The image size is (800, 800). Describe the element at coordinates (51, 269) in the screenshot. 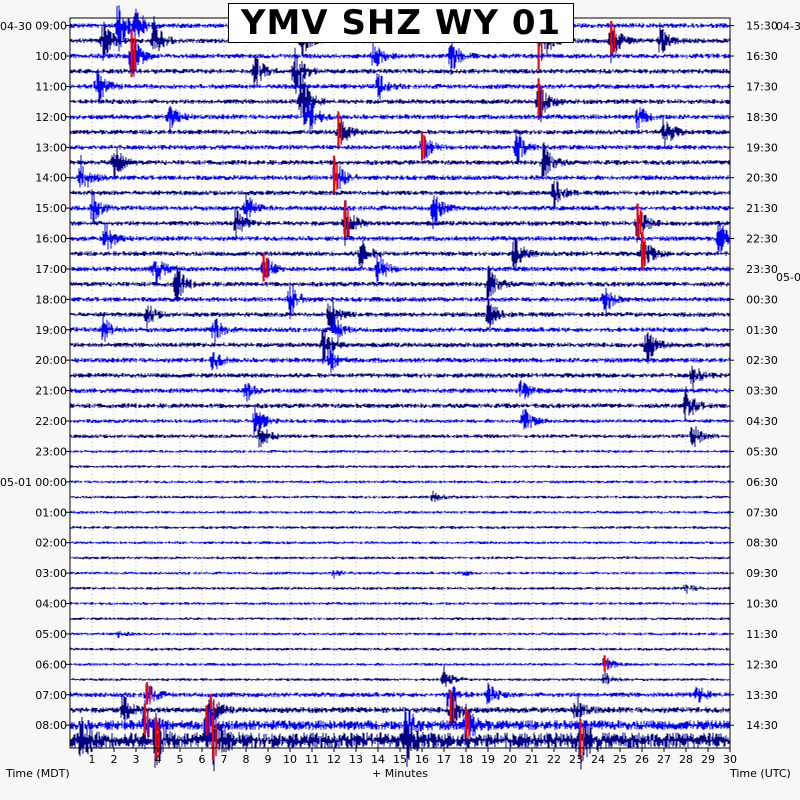

I see `left-hour-label: 17:00` at that location.